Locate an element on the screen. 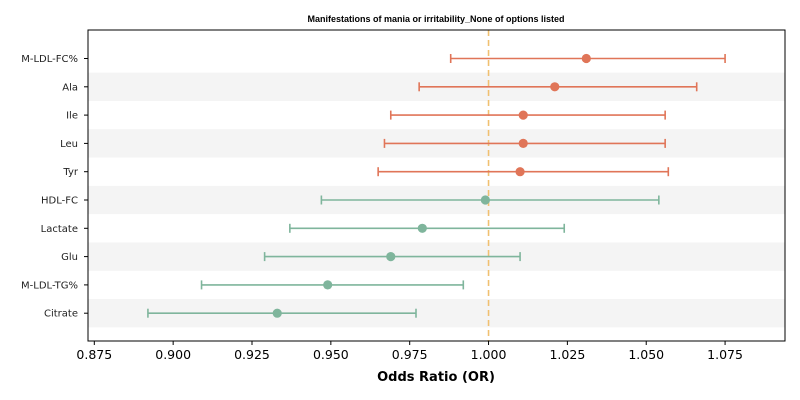 This screenshot has width=800, height=400. row-tyr is located at coordinates (523, 172).